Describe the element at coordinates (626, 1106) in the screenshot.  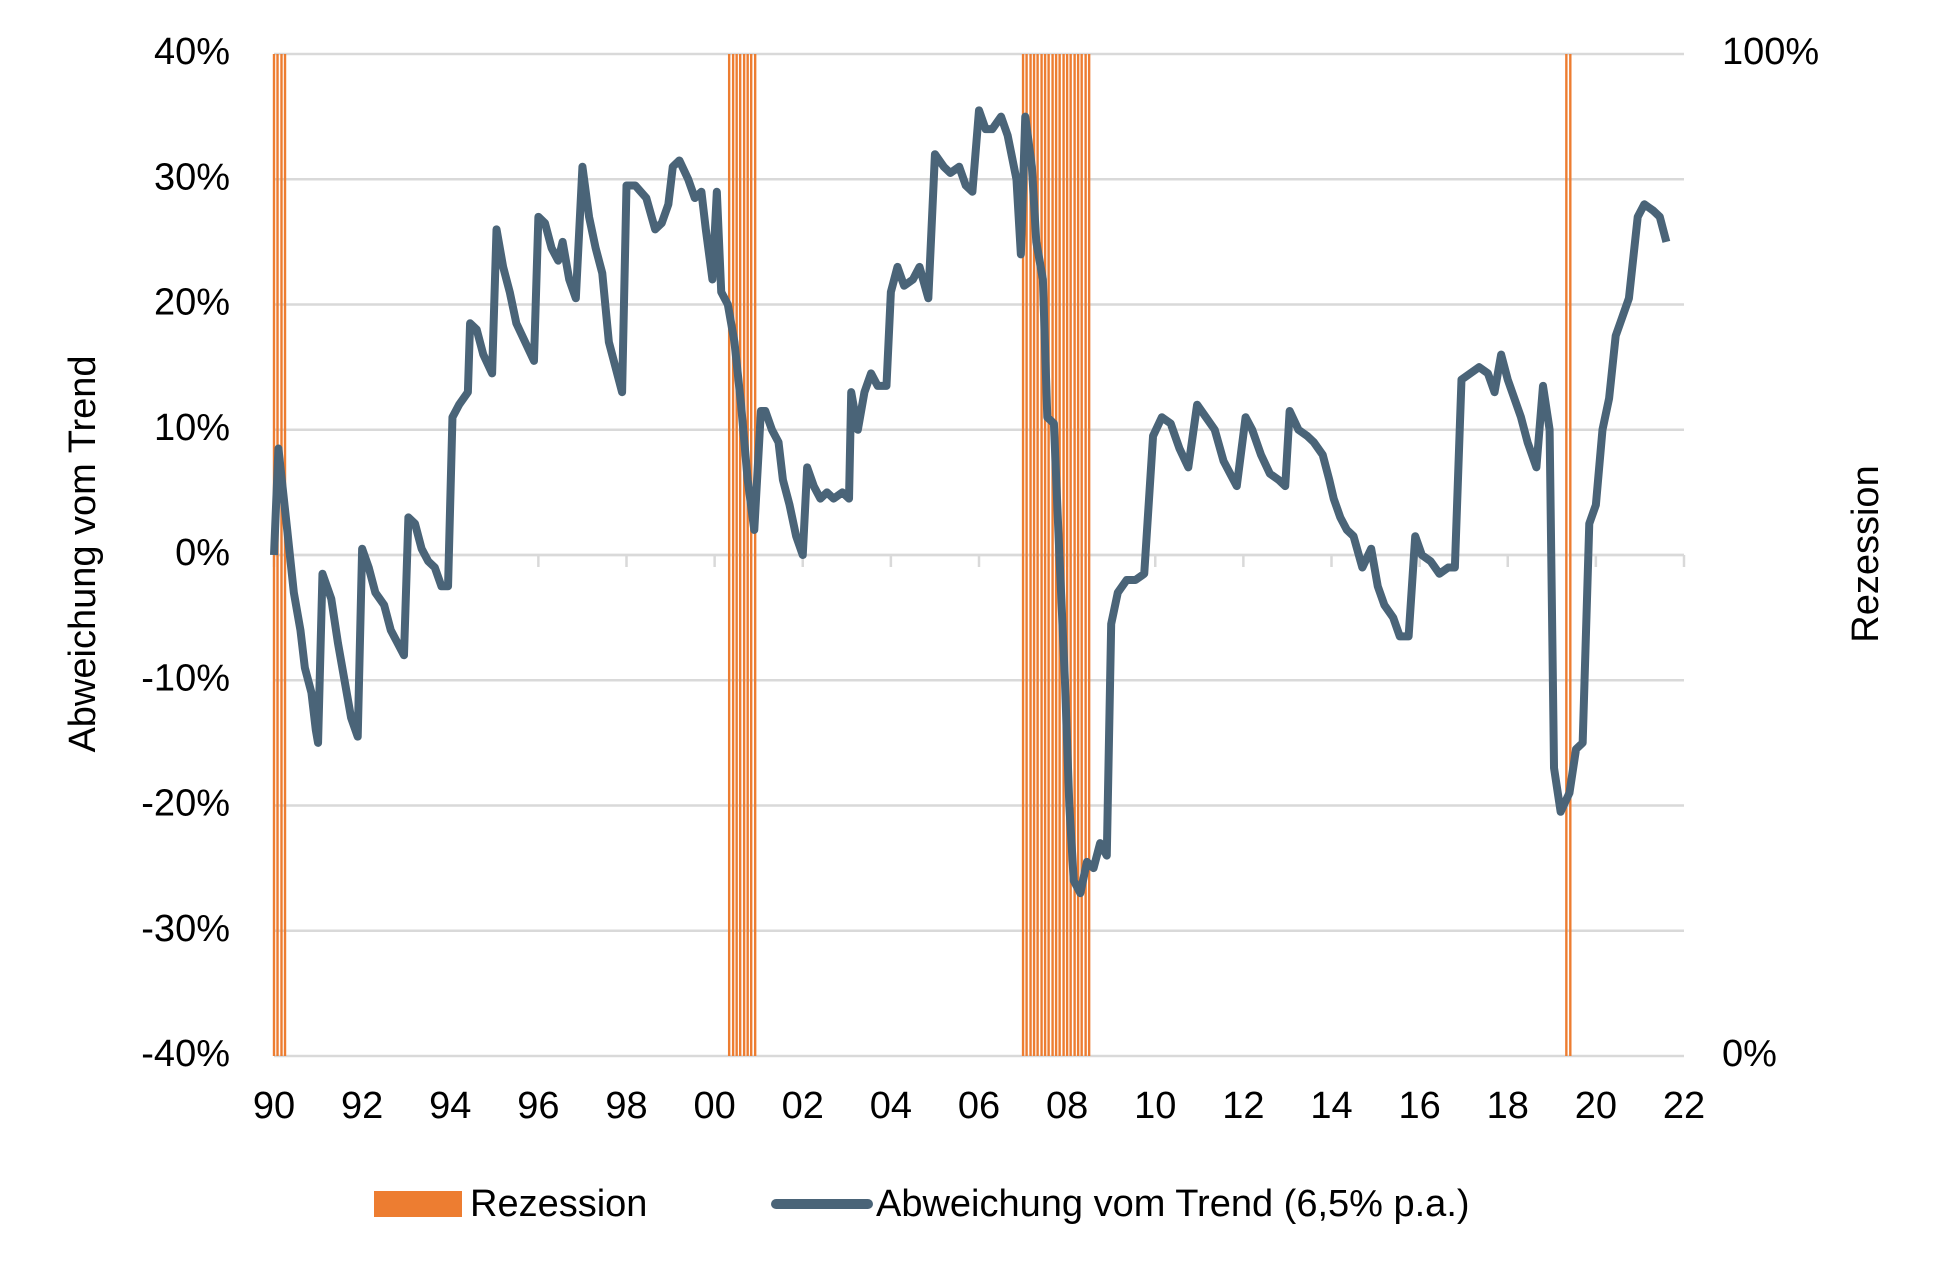
I see `x-tick-label: 98` at that location.